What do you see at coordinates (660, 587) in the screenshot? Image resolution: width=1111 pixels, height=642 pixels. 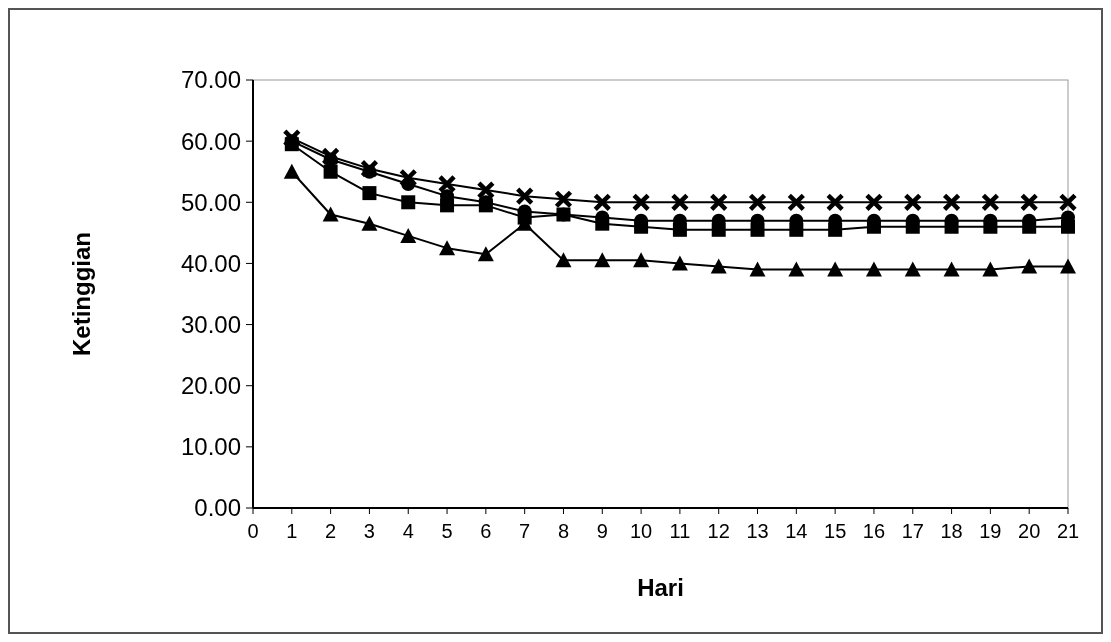 I see `x-axis-title: Hari` at bounding box center [660, 587].